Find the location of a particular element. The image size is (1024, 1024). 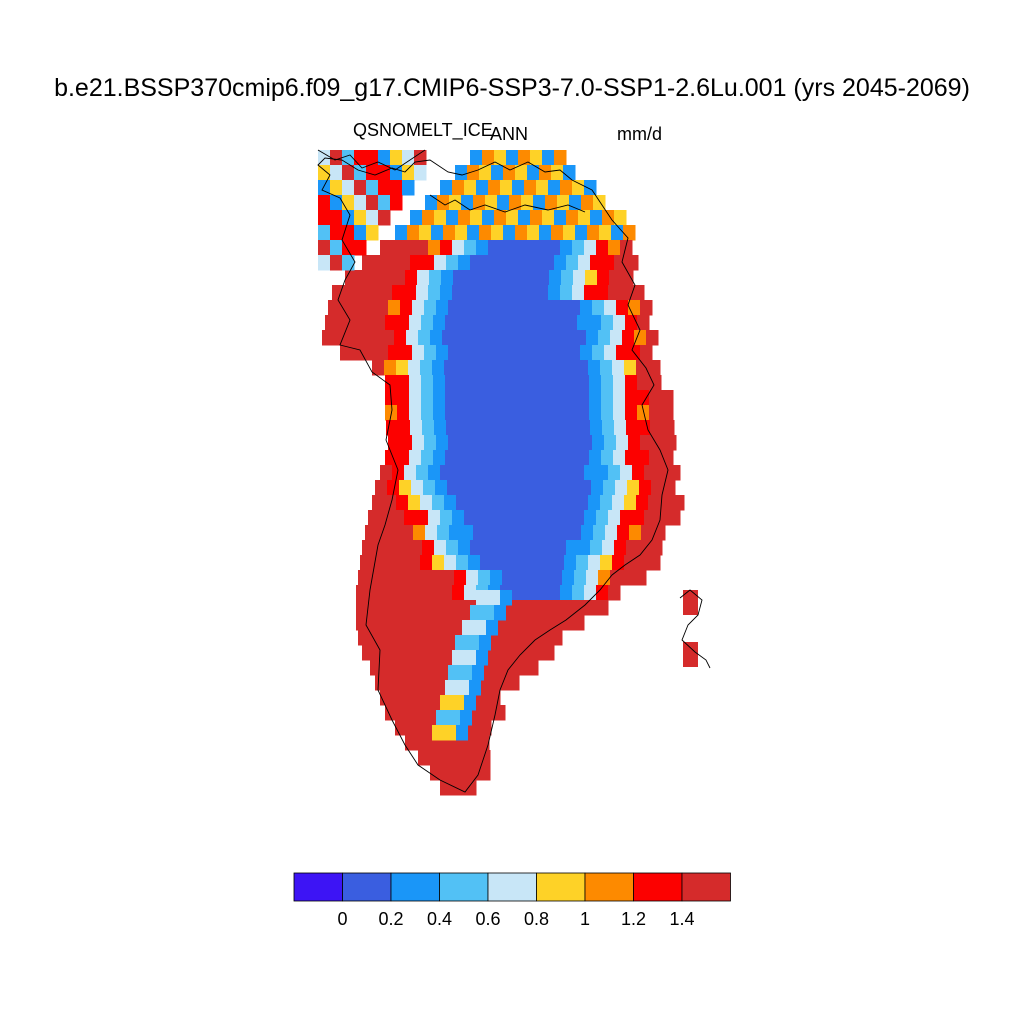

colorbar-tick-label: 1 is located at coordinates (585, 919).